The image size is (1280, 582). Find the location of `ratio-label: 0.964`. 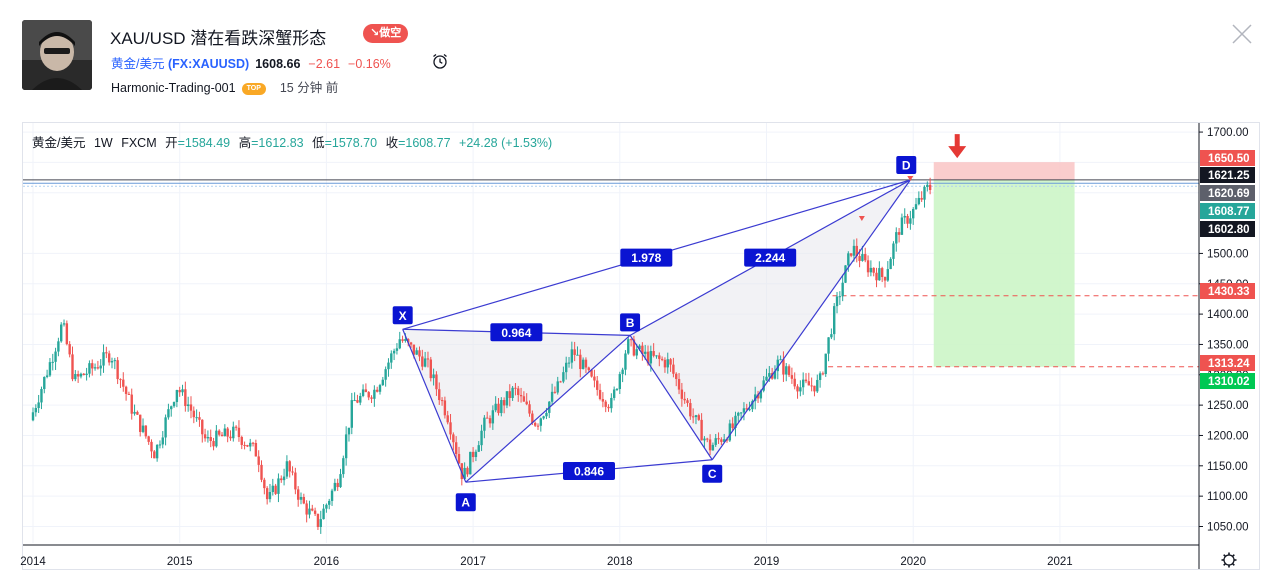

ratio-label: 0.964 is located at coordinates (516, 332).